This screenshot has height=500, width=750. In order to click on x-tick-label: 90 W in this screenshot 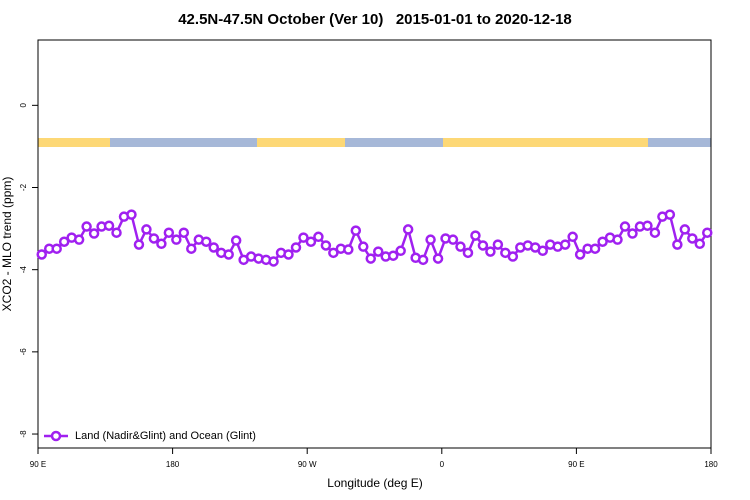, I will do `click(307, 464)`.